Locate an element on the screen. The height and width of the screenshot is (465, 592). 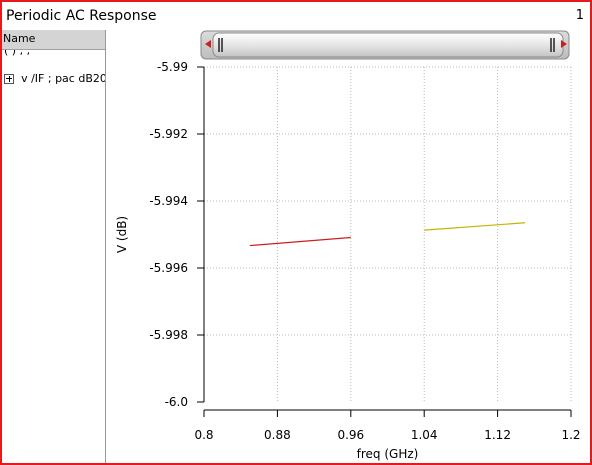
trace-item: v /IF ; pac dB20(V is located at coordinates (54, 76).